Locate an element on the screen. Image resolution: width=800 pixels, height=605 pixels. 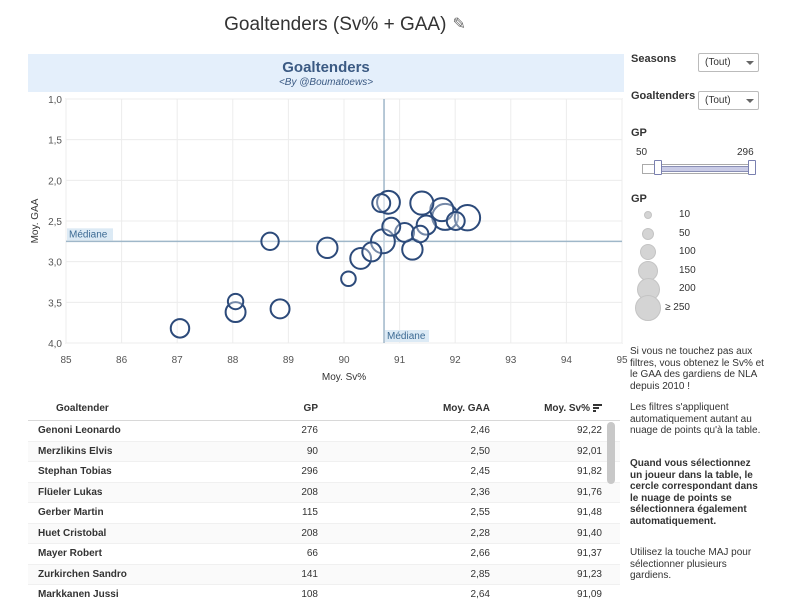
gp-max-handle is located at coordinates (752, 167).